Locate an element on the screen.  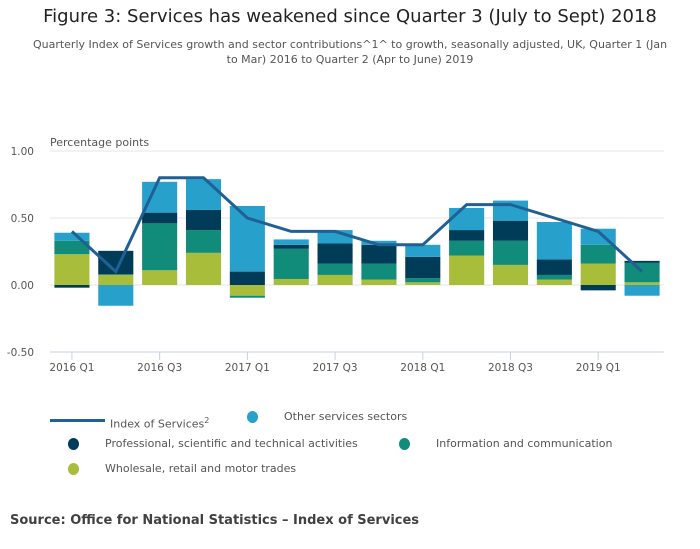
legend-label: Index of Services2 is located at coordinates (160, 423).